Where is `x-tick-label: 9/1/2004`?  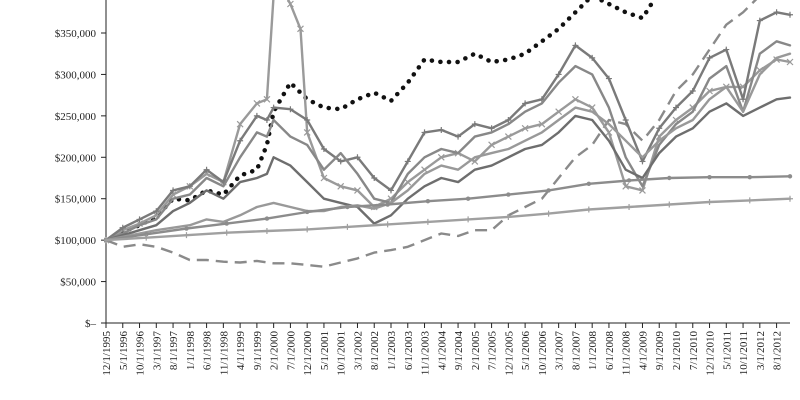
x-tick-label: 9/1/2004 is located at coordinates (459, 351).